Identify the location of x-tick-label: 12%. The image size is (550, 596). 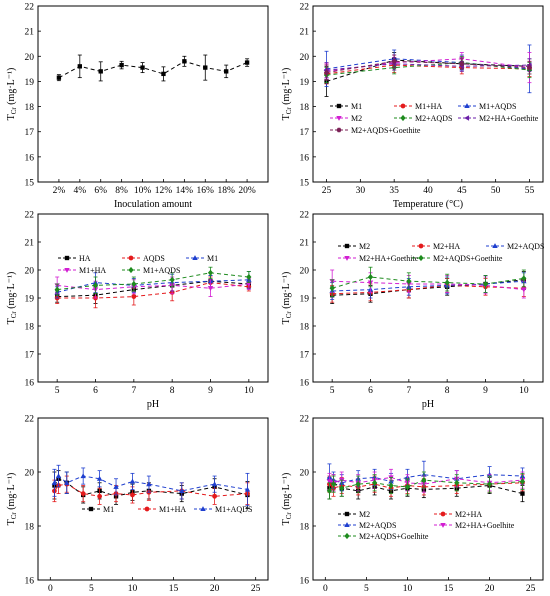
(164, 191).